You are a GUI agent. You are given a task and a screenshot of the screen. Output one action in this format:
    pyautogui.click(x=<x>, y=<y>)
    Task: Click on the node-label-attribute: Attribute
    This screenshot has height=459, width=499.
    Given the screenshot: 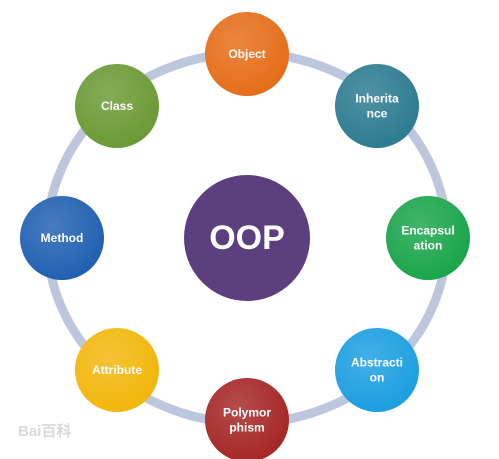 What is the action you would take?
    pyautogui.click(x=117, y=370)
    